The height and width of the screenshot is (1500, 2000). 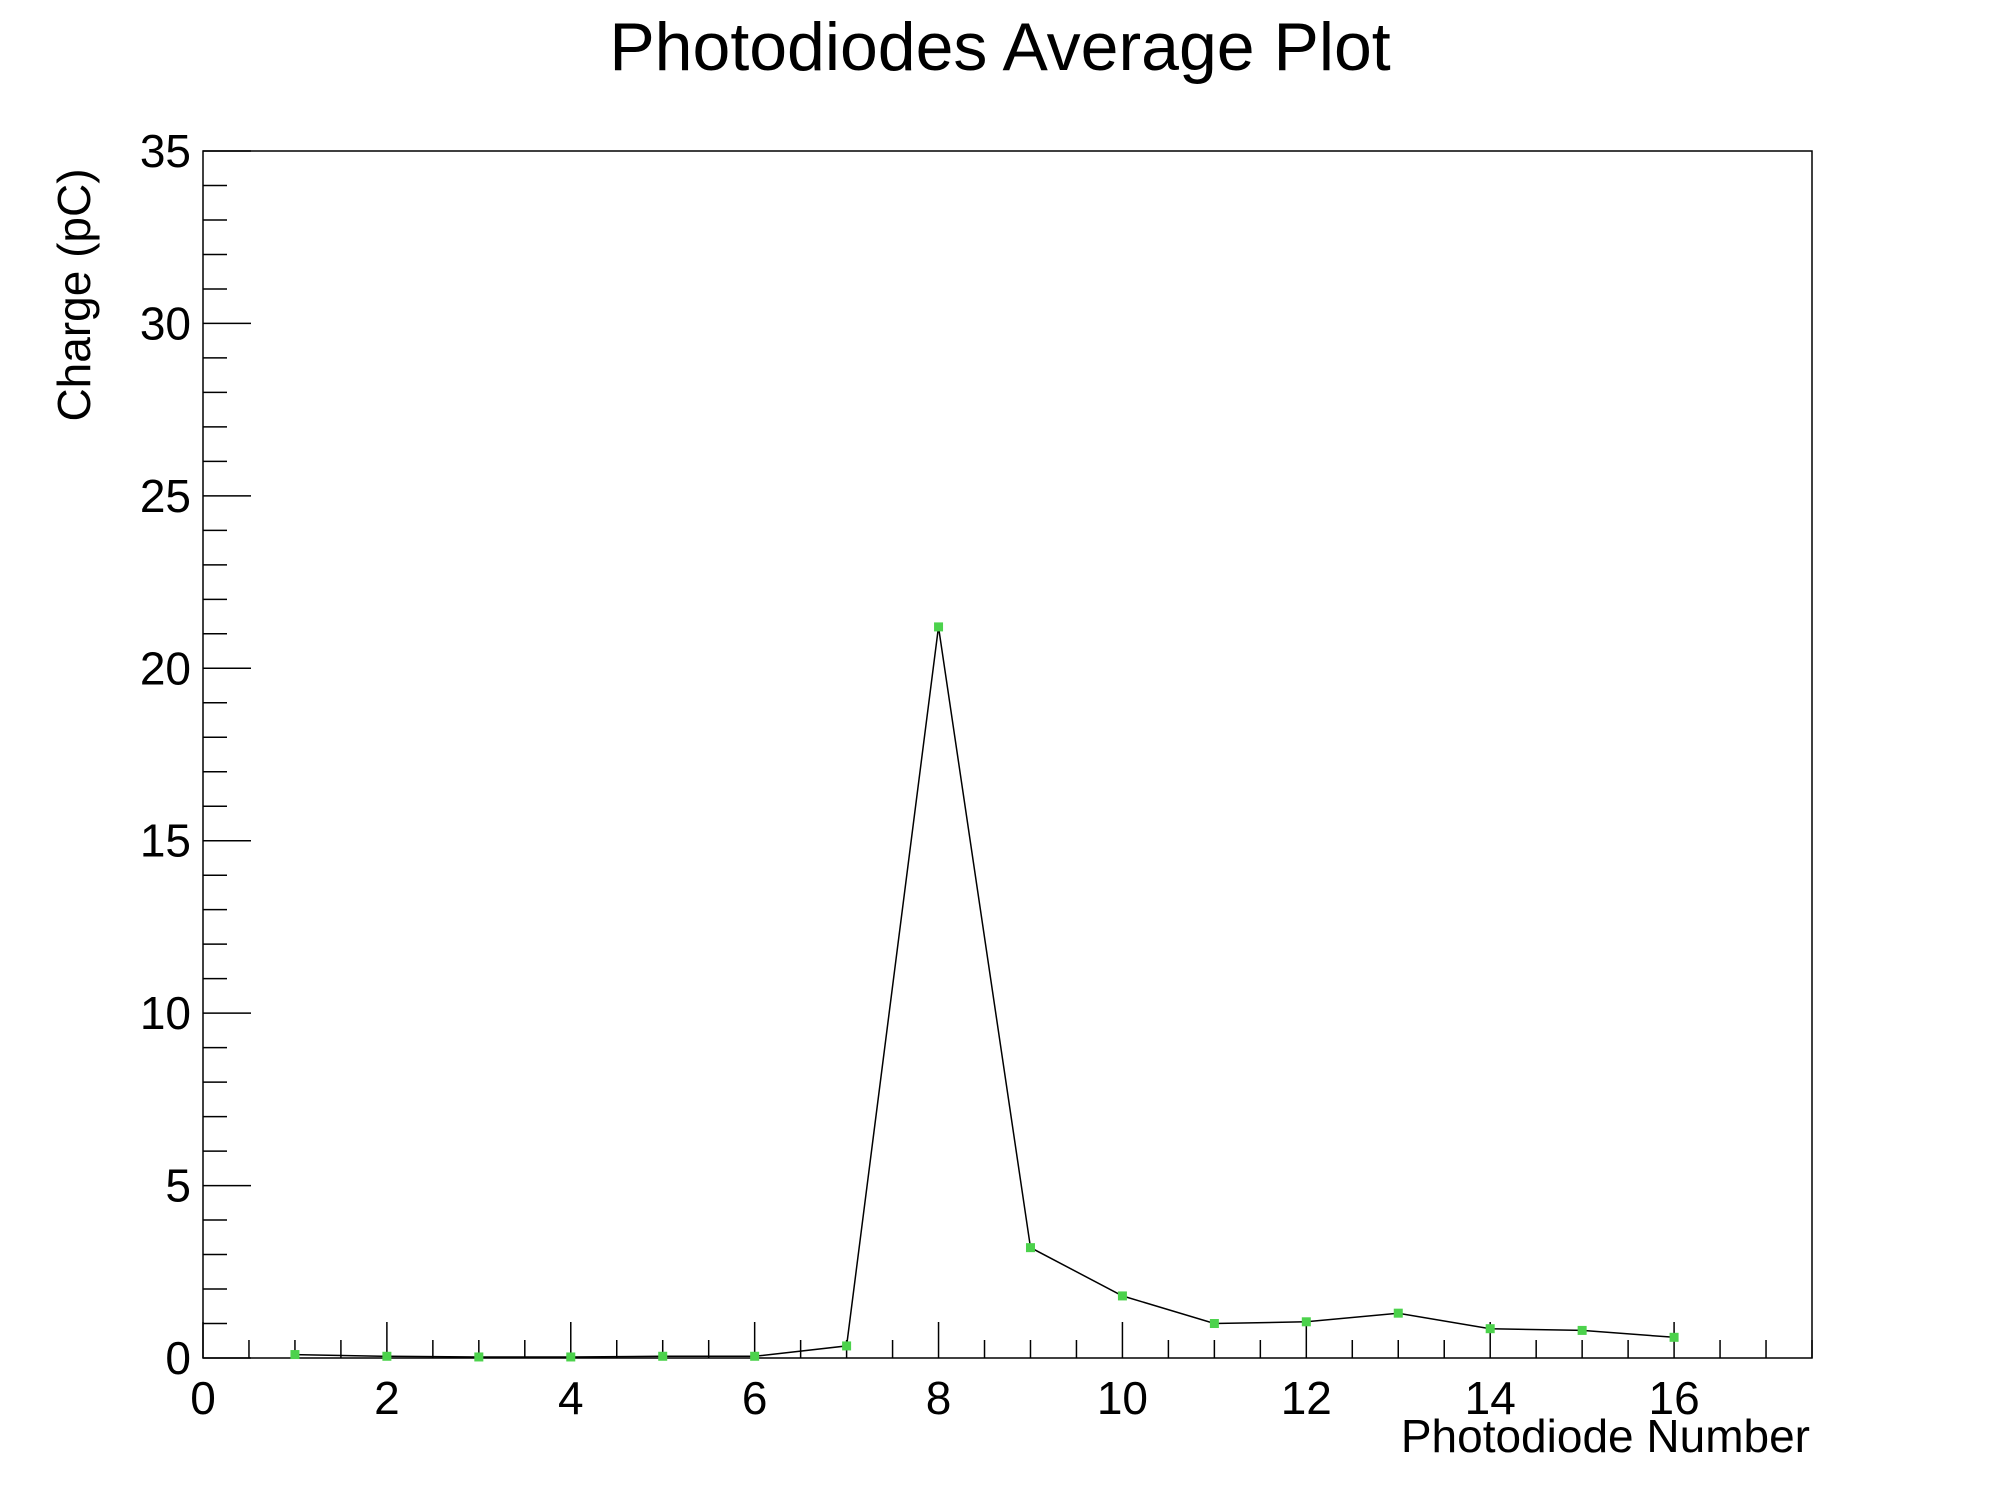 What do you see at coordinates (178, 1358) in the screenshot?
I see `y-tick-label: 0` at bounding box center [178, 1358].